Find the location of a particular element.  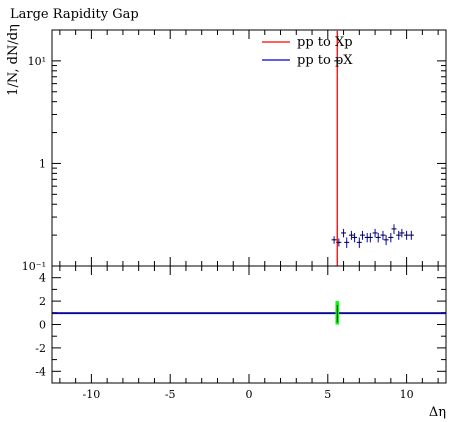

y-axis-label: 1/N, dN/dη is located at coordinates (13, 60).